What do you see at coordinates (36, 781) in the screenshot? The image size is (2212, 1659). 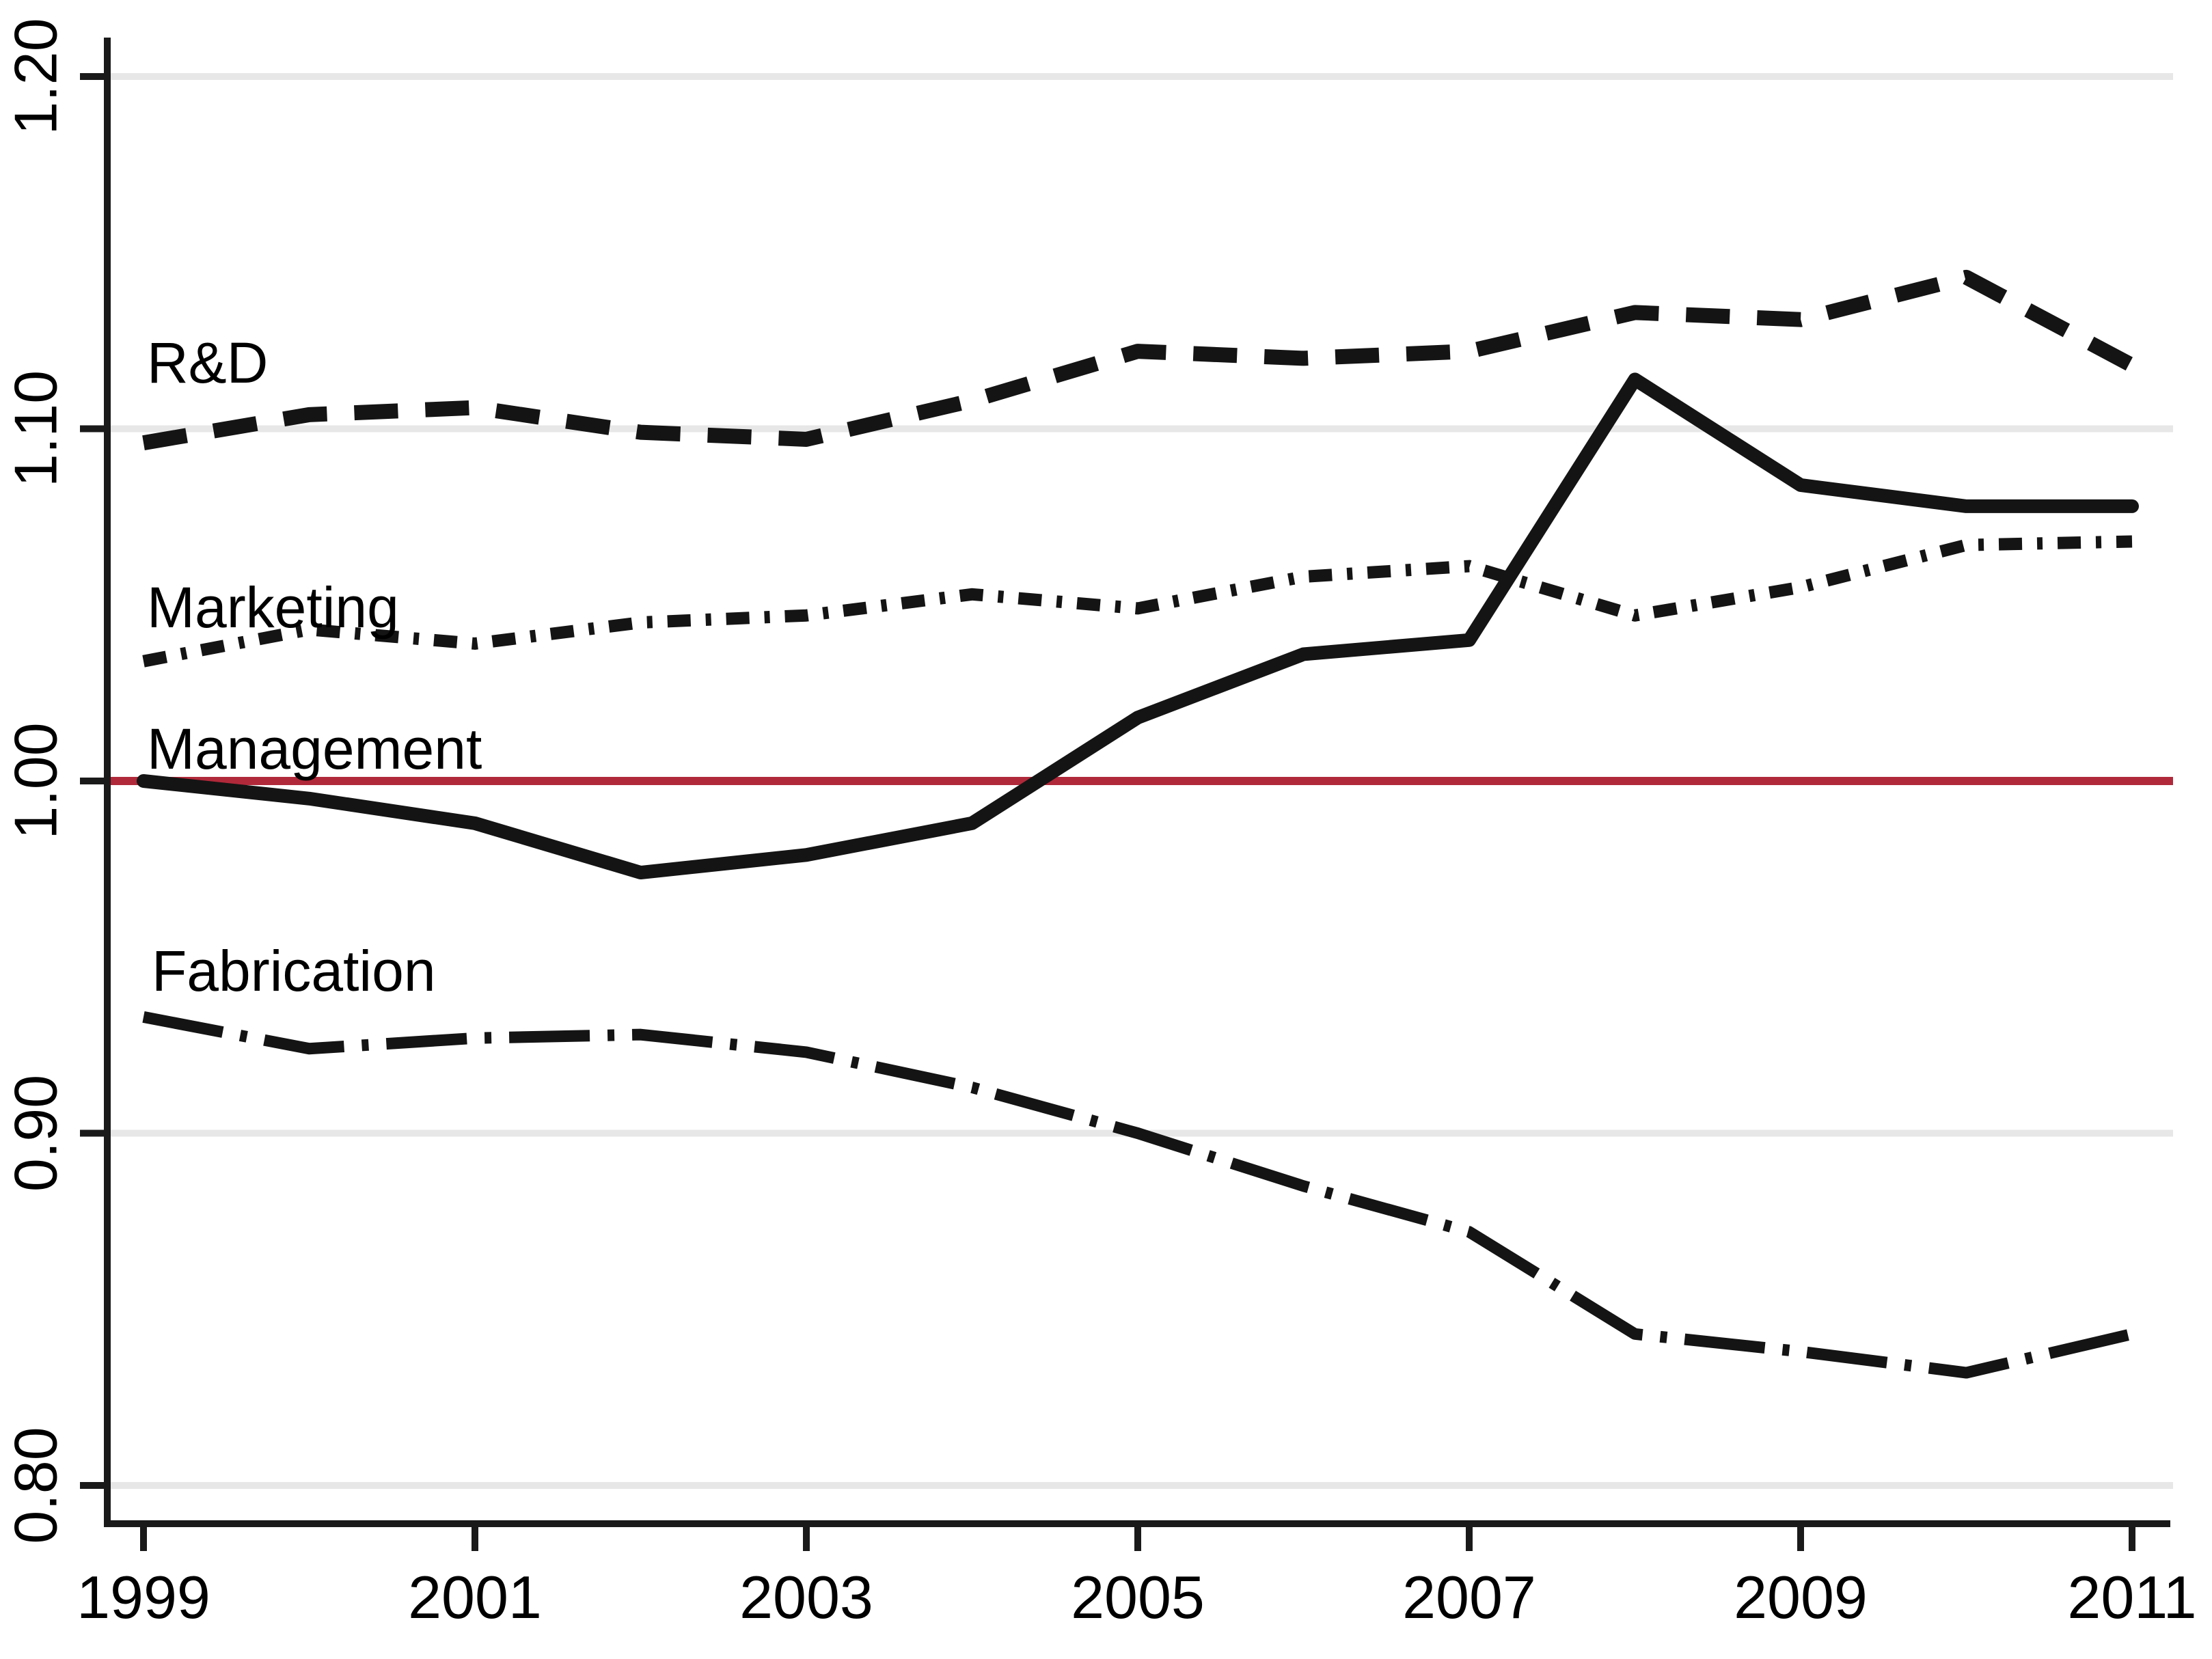 I see `y-tick-label-1.00: 1.00` at bounding box center [36, 781].